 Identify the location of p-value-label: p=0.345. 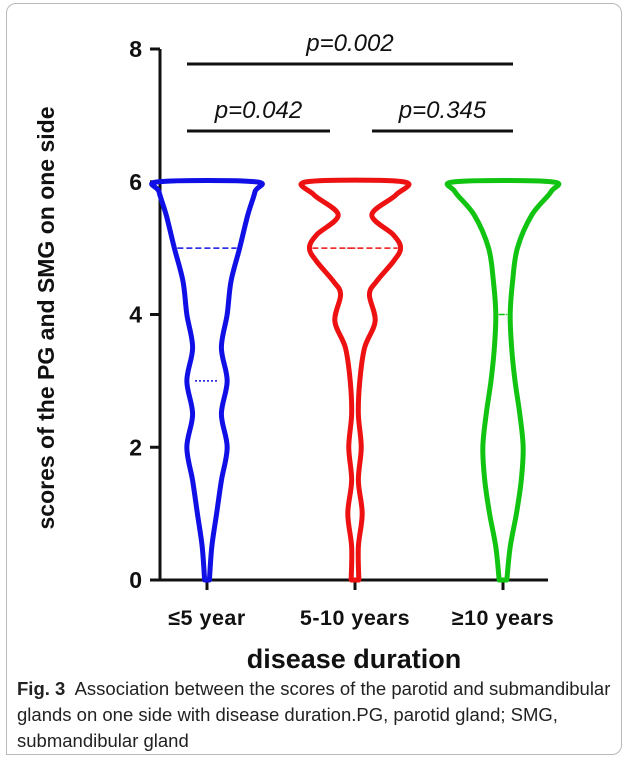
(442, 110).